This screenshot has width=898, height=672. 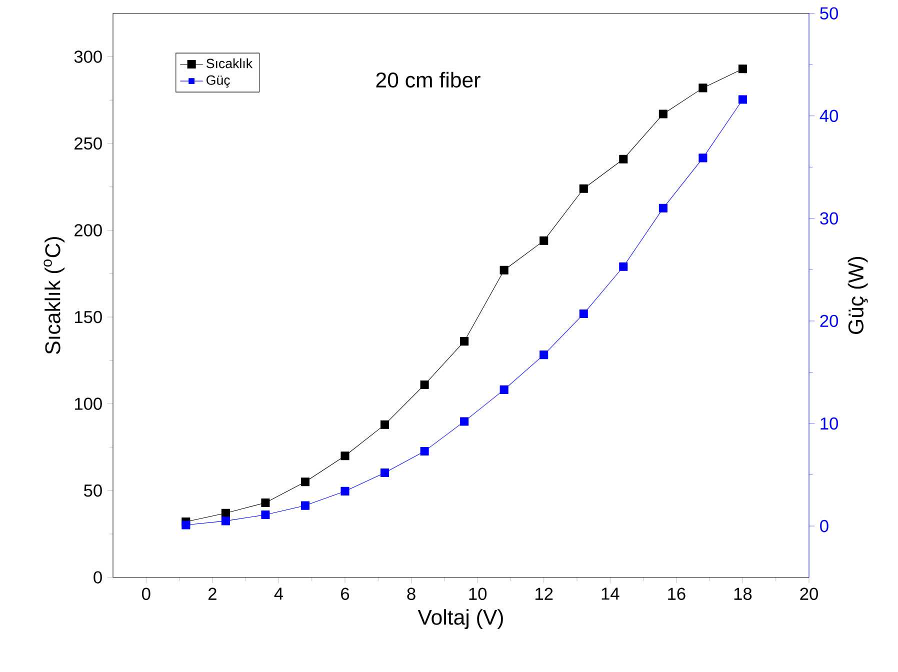 What do you see at coordinates (829, 321) in the screenshot?
I see `y2-tick-label: 20` at bounding box center [829, 321].